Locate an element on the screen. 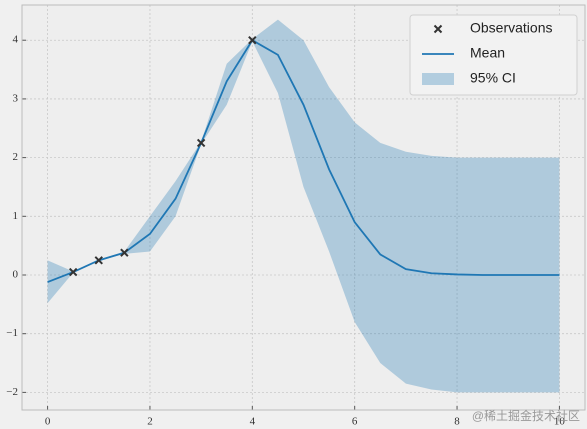 The height and width of the screenshot is (429, 587). legend-label: Observations is located at coordinates (511, 28).